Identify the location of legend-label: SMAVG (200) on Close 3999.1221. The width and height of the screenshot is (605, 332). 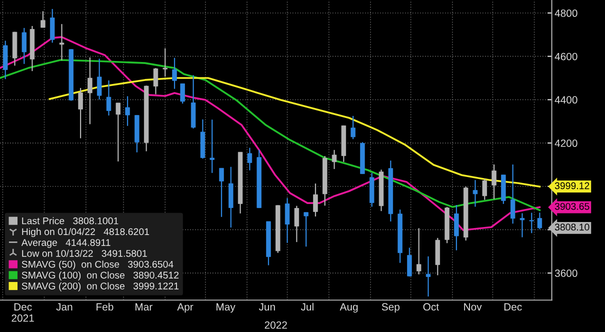
(100, 287).